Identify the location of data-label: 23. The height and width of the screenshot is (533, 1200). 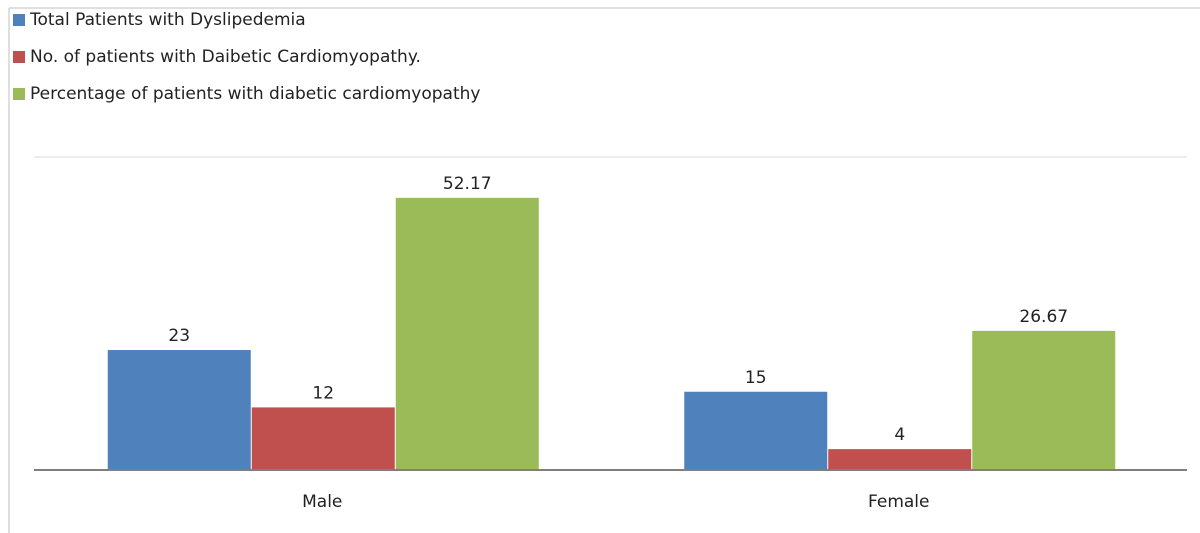
(179, 336).